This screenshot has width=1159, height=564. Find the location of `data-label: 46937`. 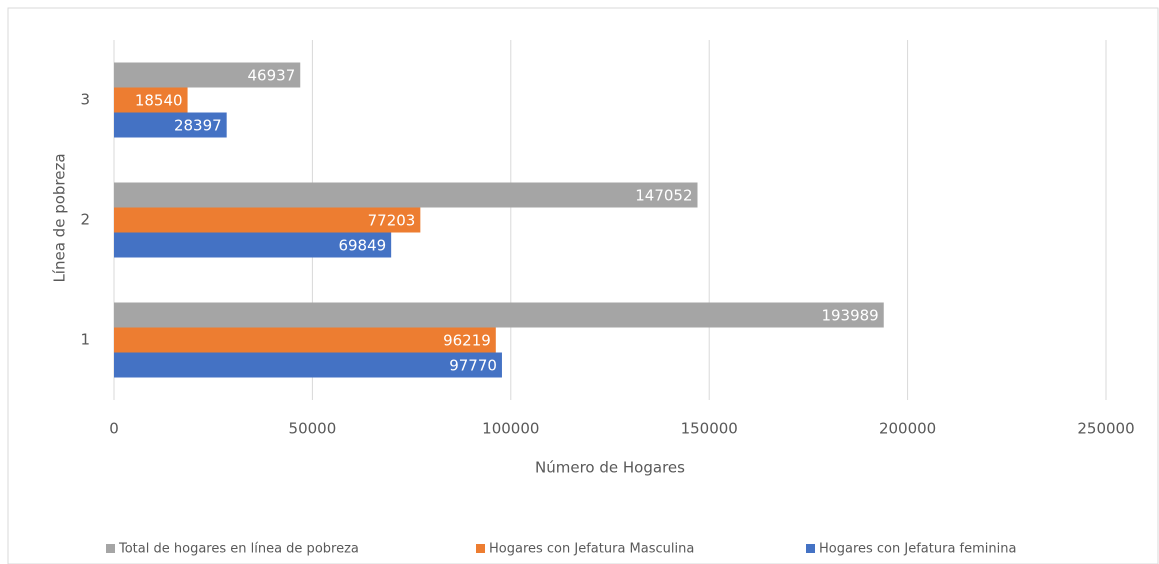

data-label: 46937 is located at coordinates (272, 76).